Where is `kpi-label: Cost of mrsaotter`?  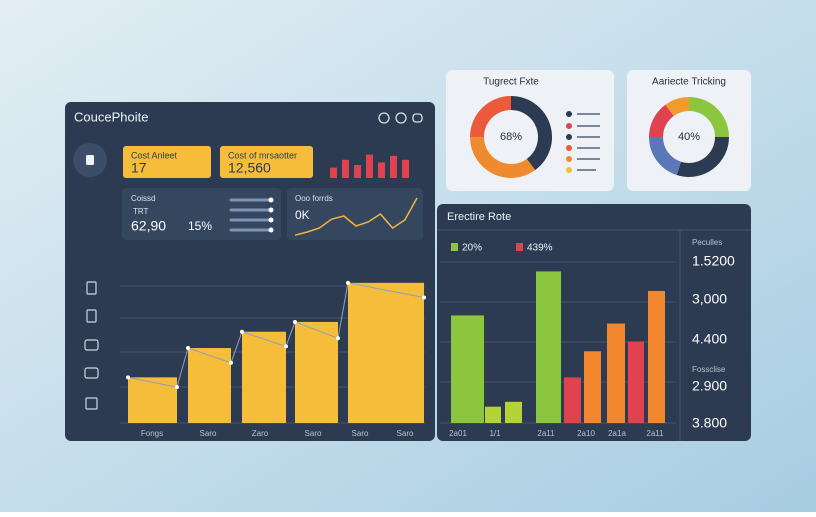 kpi-label: Cost of mrsaotter is located at coordinates (262, 155).